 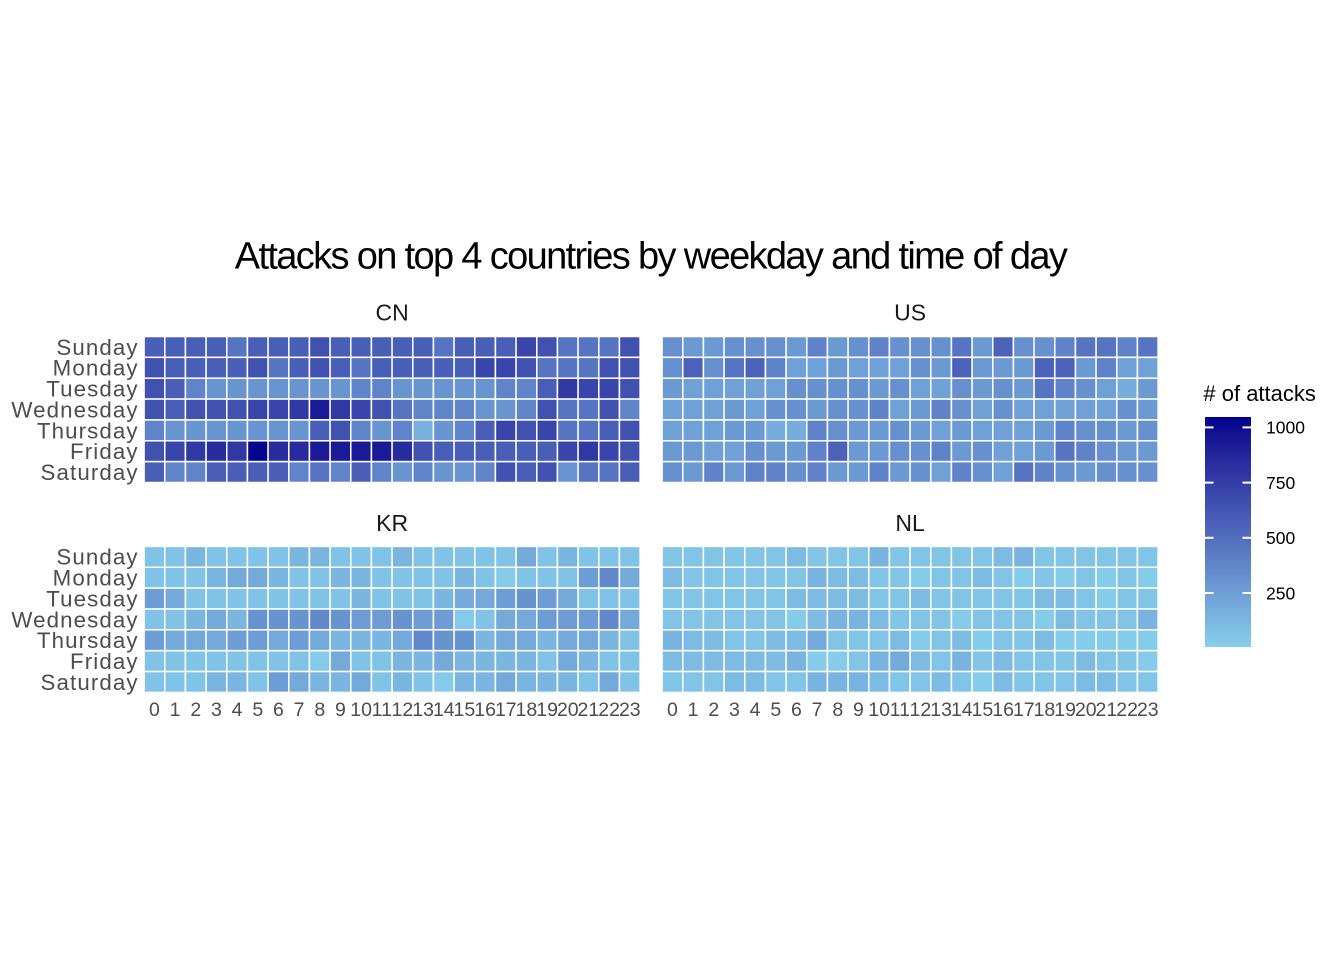 I want to click on svg-text: # of attacks, so click(x=1259, y=393).